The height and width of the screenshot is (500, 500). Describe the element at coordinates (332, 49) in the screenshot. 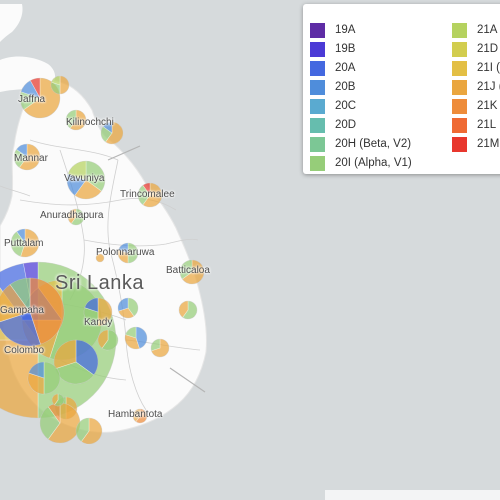

I see `legend-item-19b: 19B` at that location.